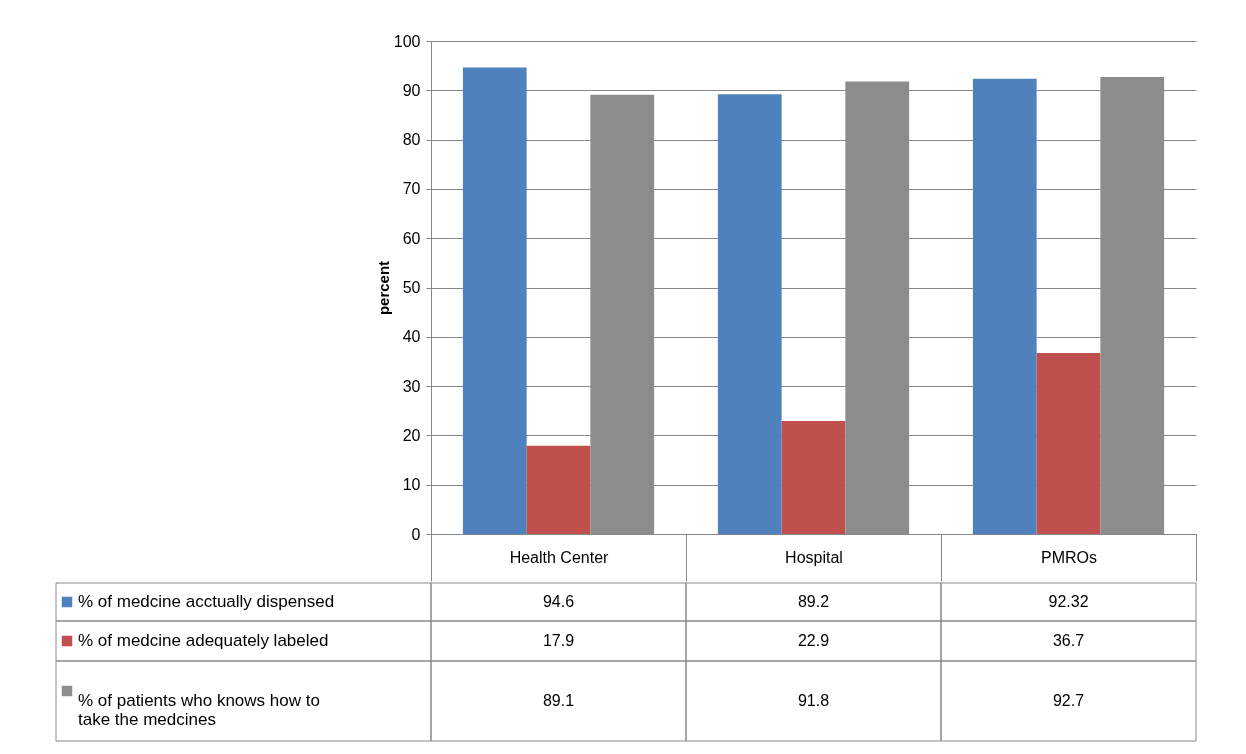  Describe the element at coordinates (411, 90) in the screenshot. I see `y-tick-label: 90` at that location.